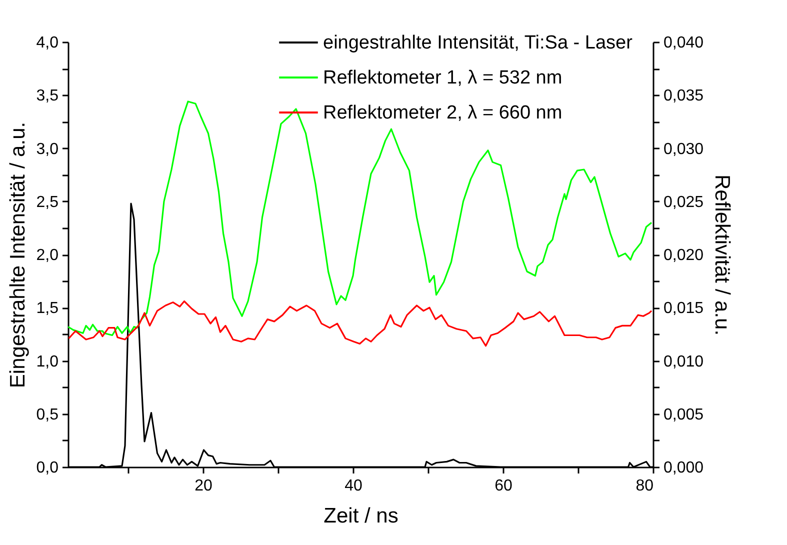 Image resolution: width=787 pixels, height=545 pixels. Describe the element at coordinates (722, 255) in the screenshot. I see `y2-axis-title: Reflektivität / a.u.` at that location.